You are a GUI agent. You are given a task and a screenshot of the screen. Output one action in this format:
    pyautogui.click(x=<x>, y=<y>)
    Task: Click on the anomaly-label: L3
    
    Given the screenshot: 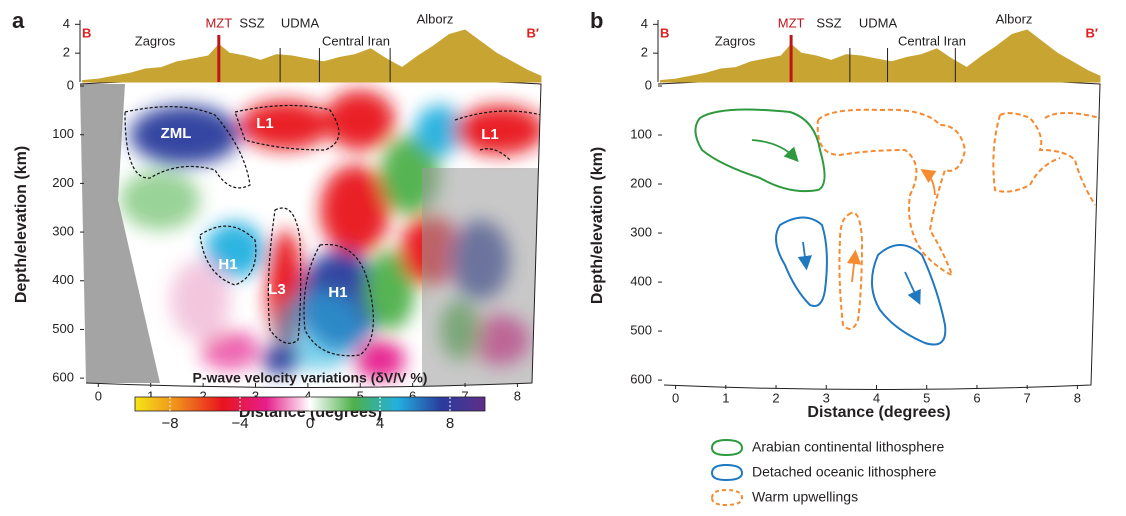 What is the action you would take?
    pyautogui.click(x=277, y=289)
    